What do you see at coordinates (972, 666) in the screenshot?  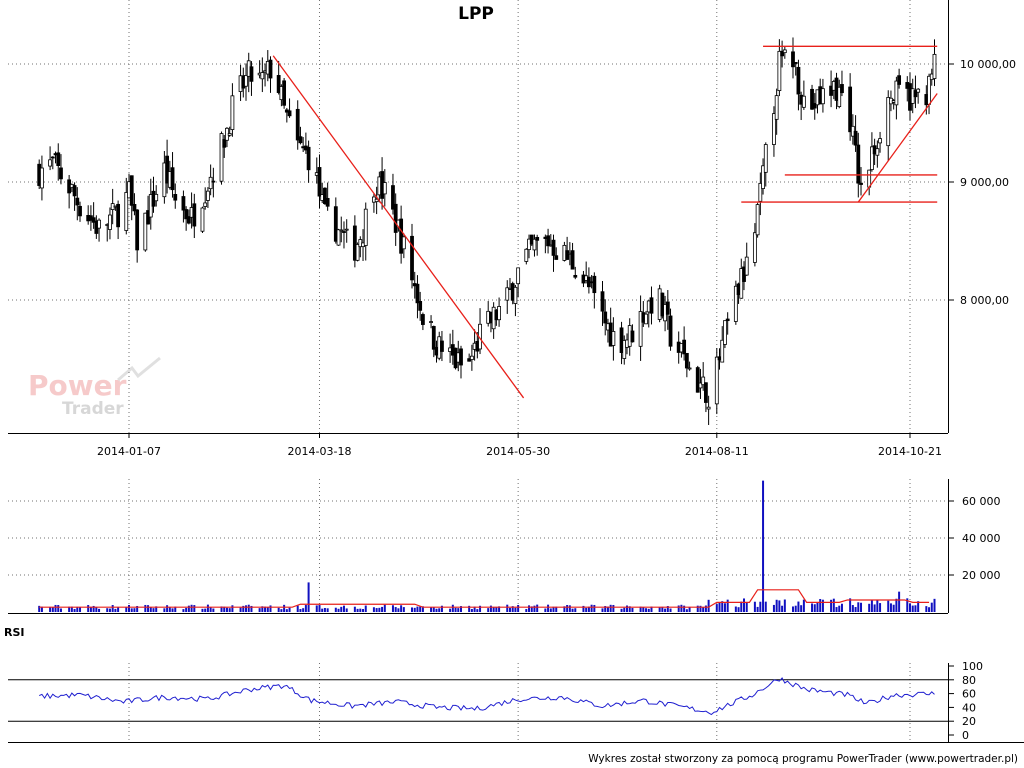 I see `rsi-y-tick-label: 100` at bounding box center [972, 666].